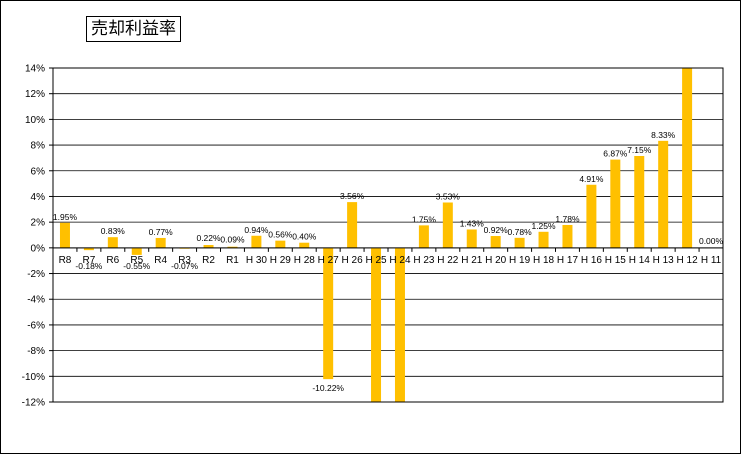  What do you see at coordinates (543, 239) in the screenshot?
I see `bar-H18` at bounding box center [543, 239].